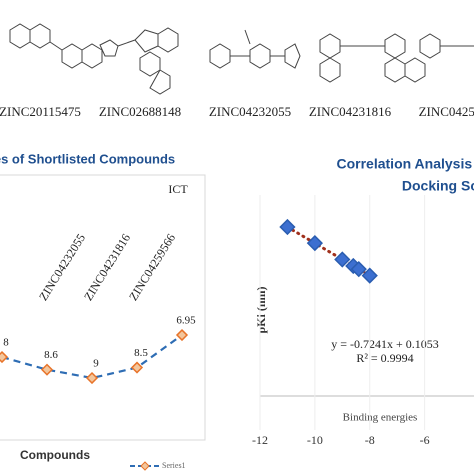 The height and width of the screenshot is (474, 474). I want to click on data-label: 8.5, so click(141, 353).